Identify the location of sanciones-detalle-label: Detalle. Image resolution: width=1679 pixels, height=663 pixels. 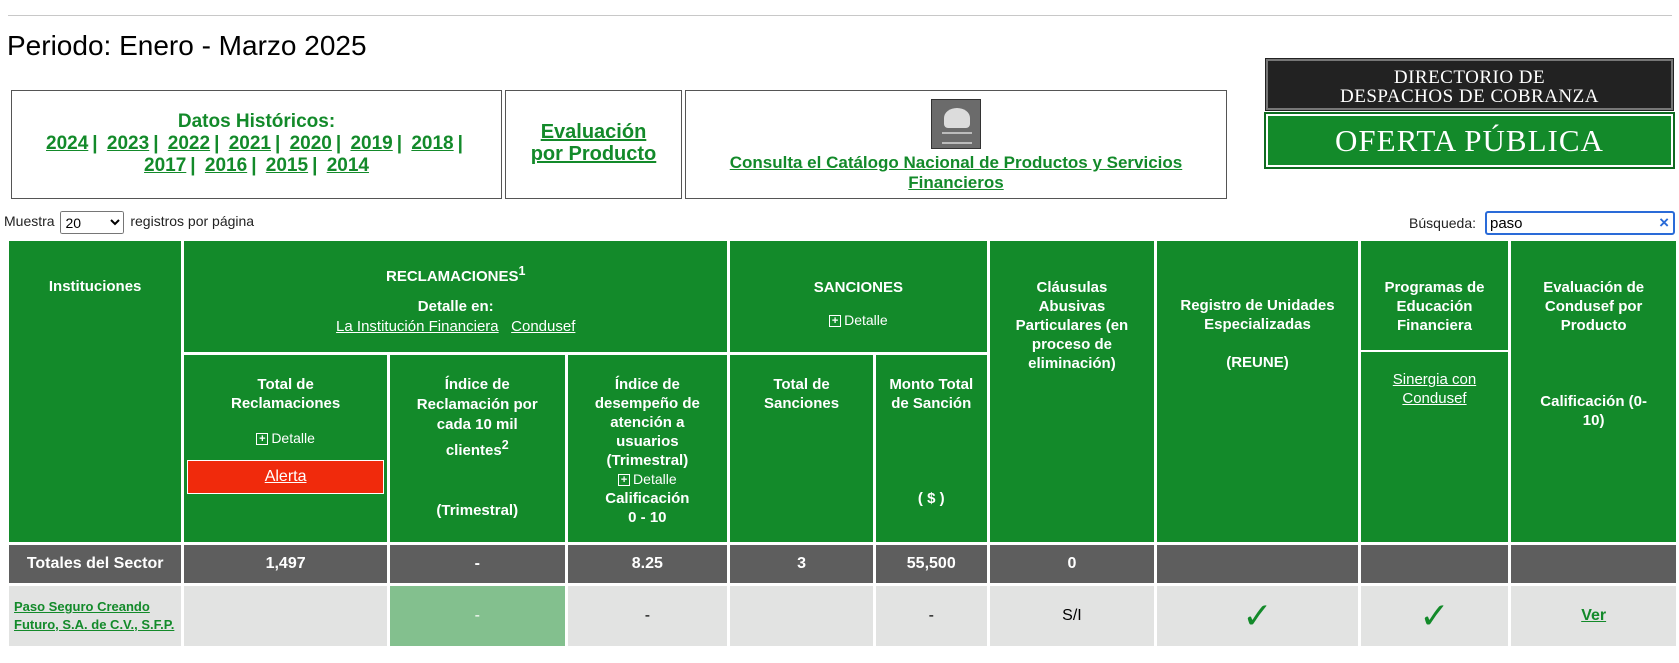
(866, 320).